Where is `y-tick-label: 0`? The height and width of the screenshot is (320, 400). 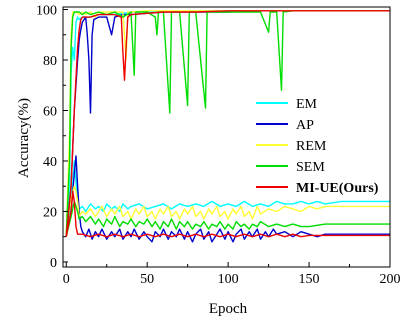 y-tick-label: 0 is located at coordinates (53, 263).